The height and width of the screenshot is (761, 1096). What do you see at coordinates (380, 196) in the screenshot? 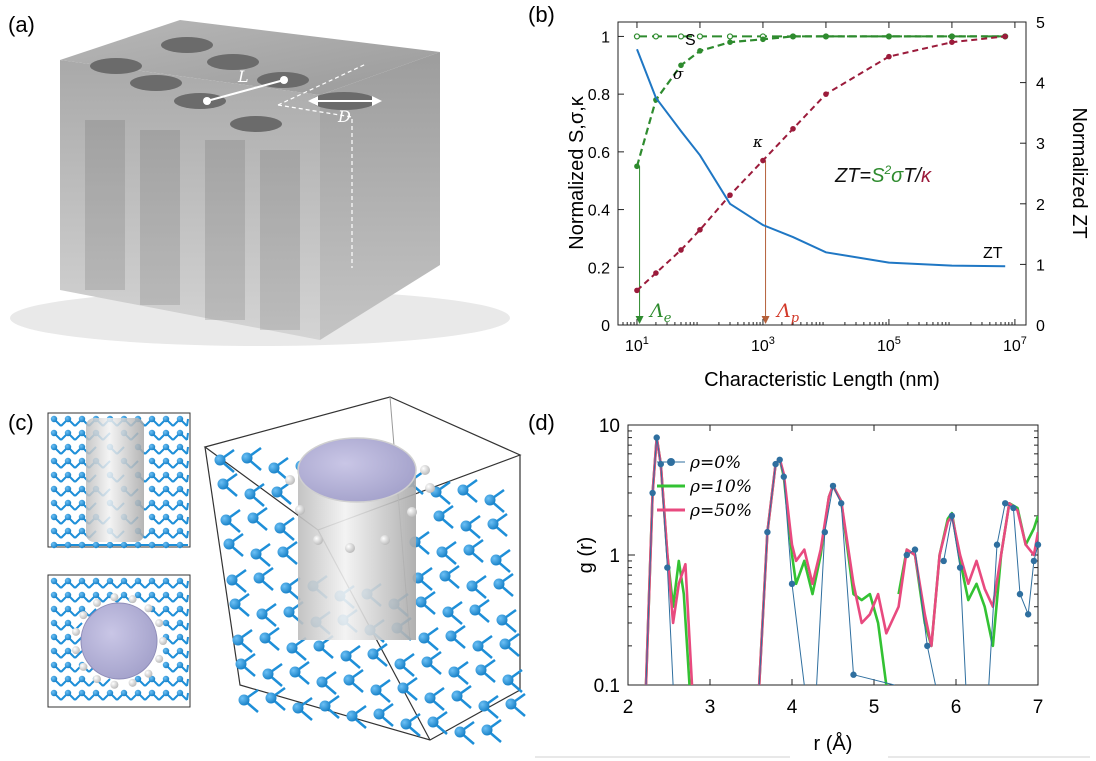
I see `box-right-face` at bounding box center [380, 196].